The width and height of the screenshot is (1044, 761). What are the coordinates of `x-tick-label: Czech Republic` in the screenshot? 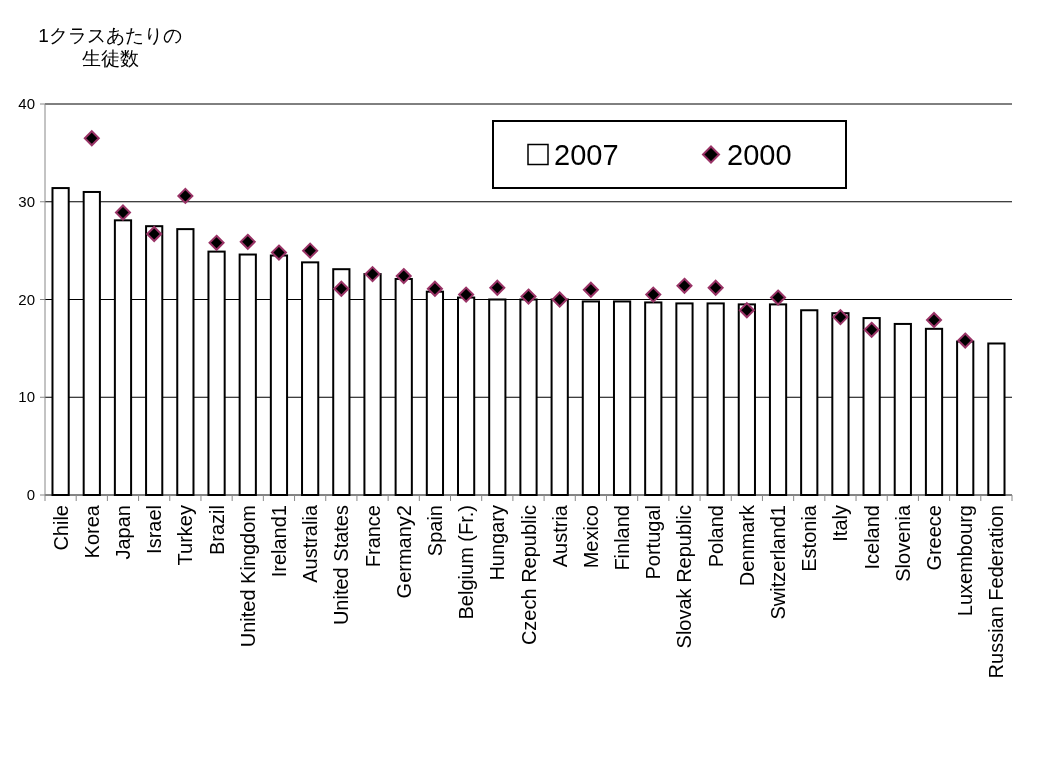 It's located at (528, 575).